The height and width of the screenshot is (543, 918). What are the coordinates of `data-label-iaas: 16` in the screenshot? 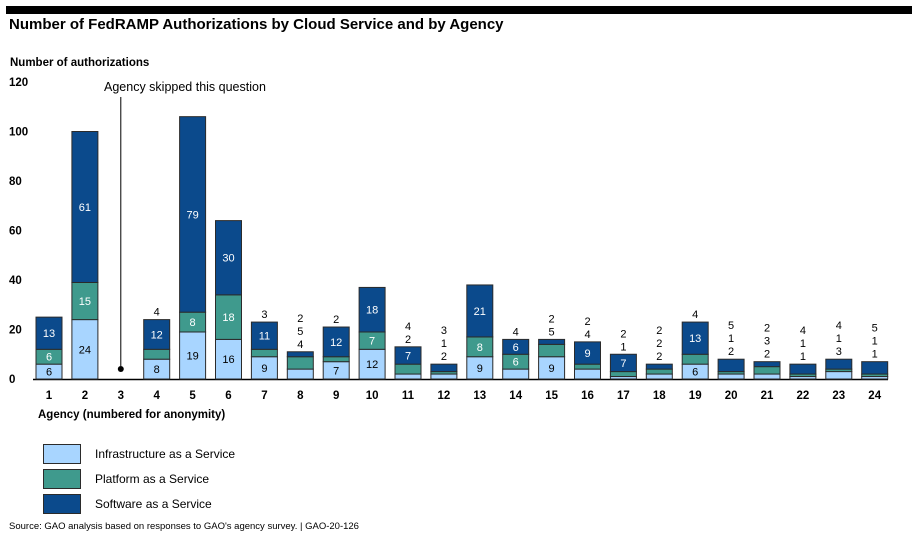 It's located at (228, 360).